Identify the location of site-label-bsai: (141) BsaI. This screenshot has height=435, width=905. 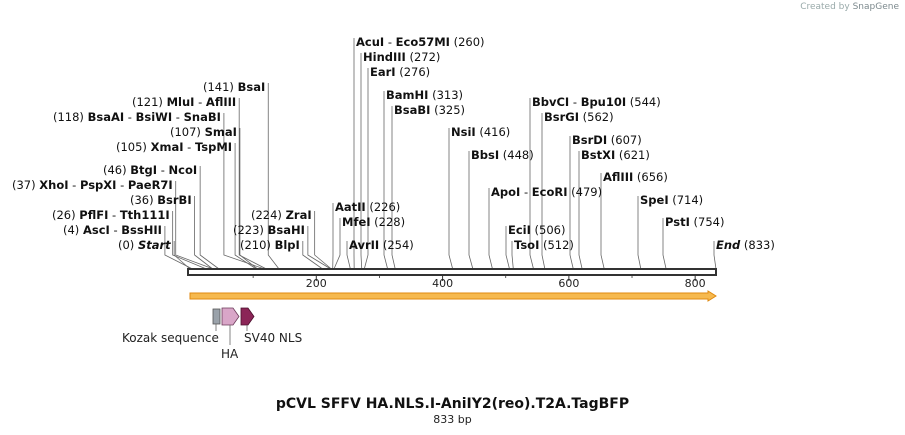
(234, 87).